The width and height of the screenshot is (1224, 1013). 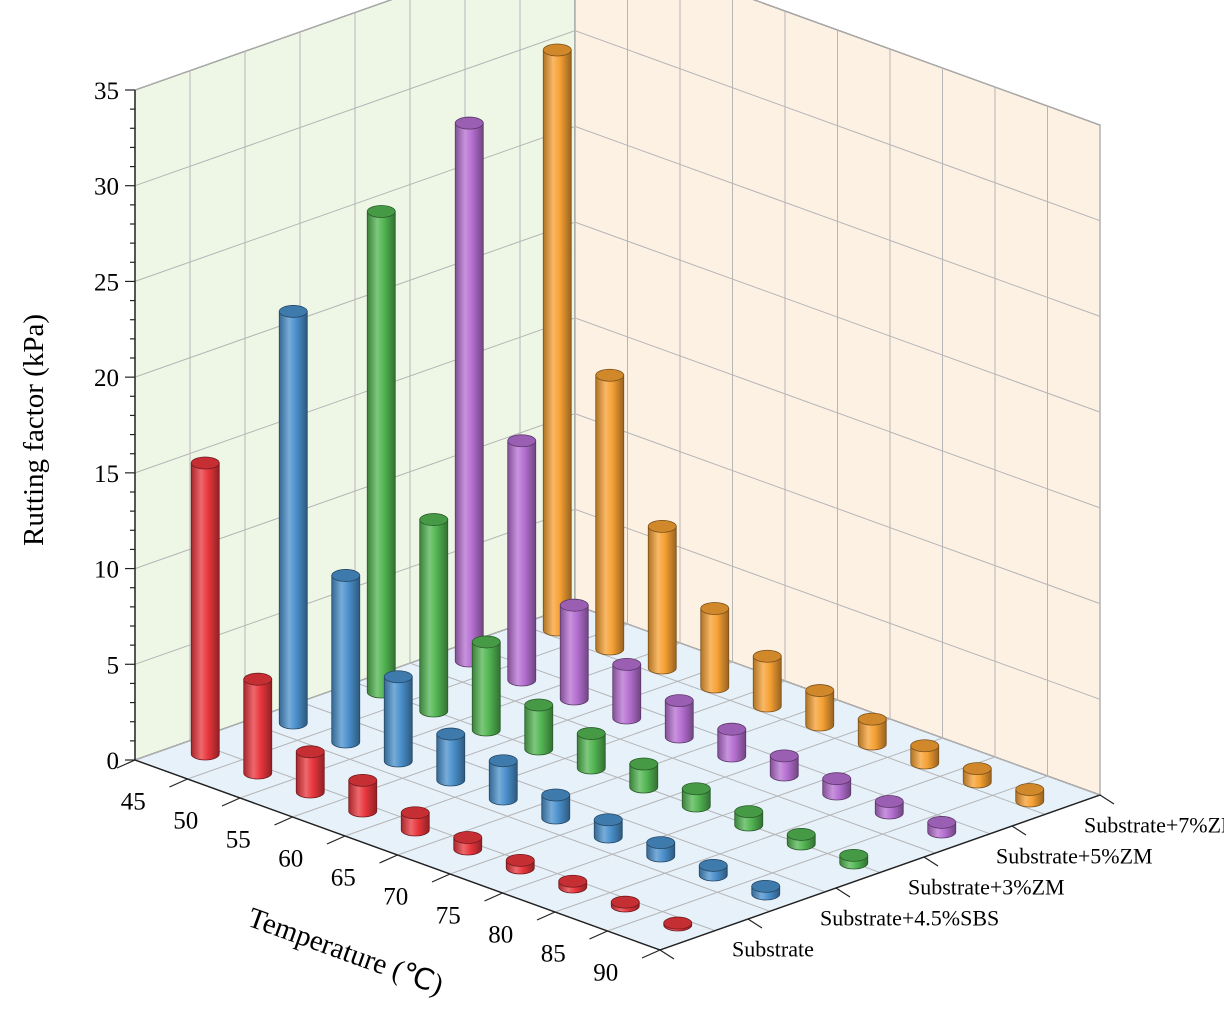 I want to click on y-tick-label: 10, so click(x=106, y=570).